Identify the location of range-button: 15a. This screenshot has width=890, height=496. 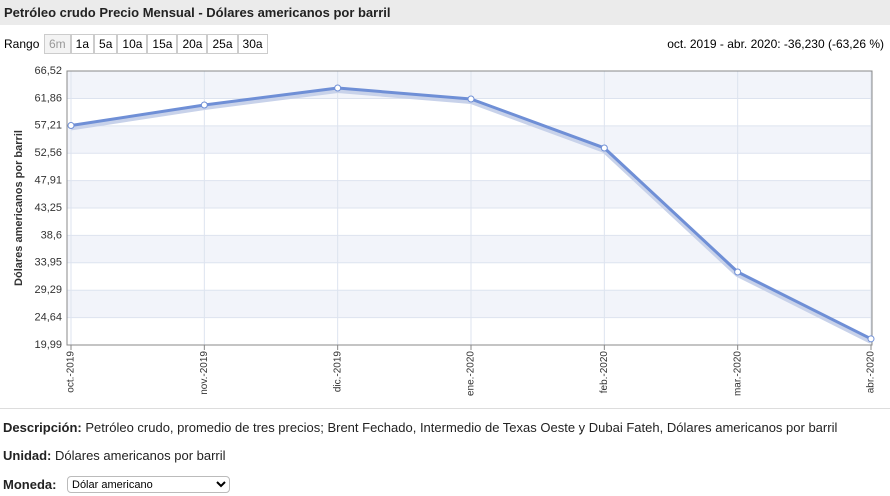
(162, 44).